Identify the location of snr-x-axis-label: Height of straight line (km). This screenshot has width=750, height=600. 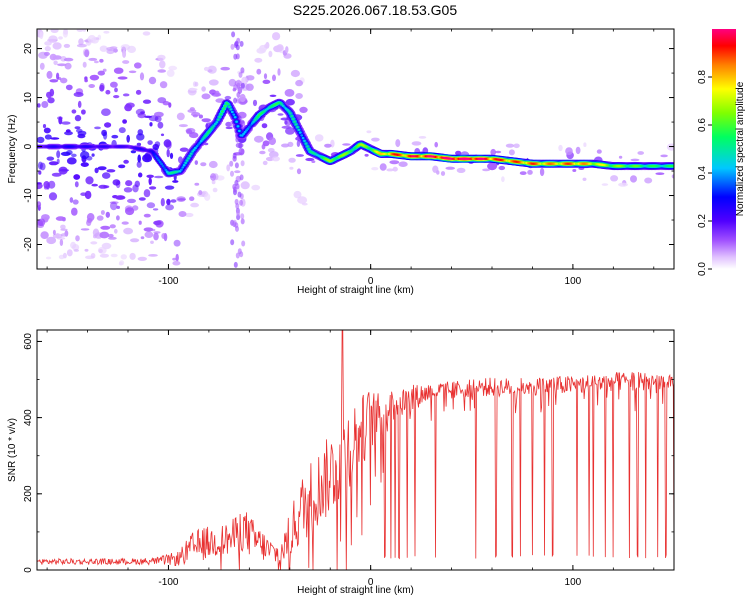
(355, 590).